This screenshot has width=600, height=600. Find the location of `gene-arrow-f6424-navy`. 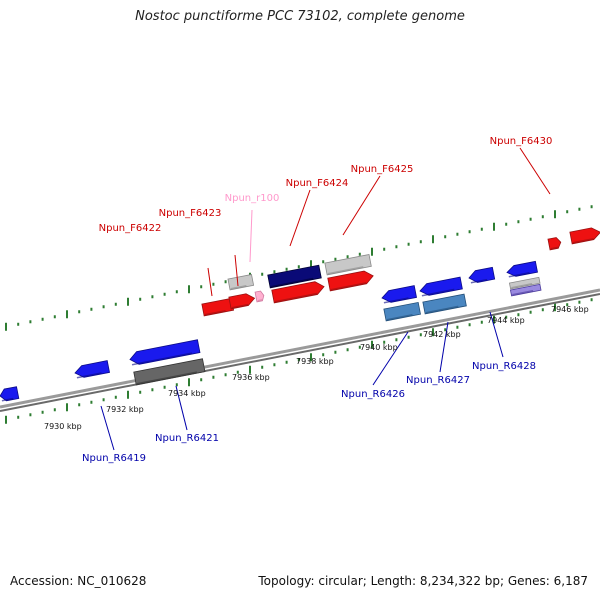

gene-arrow-f6424-navy is located at coordinates (294, 276).